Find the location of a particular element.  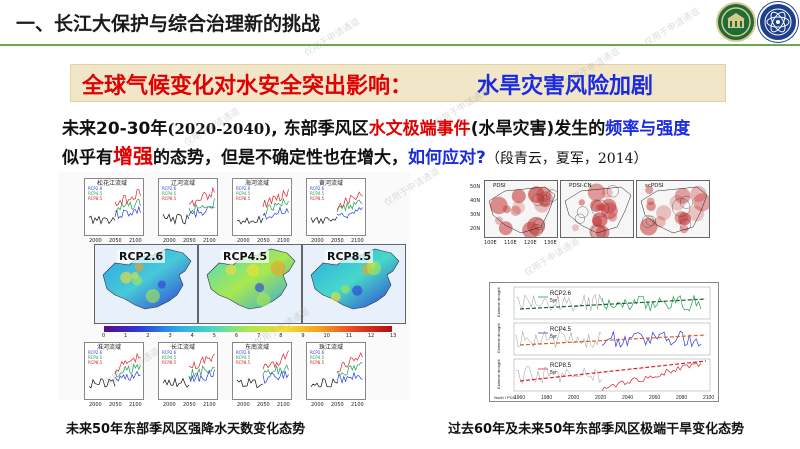

desc-citation: （段青云，夏军，2014） is located at coordinates (566, 159).